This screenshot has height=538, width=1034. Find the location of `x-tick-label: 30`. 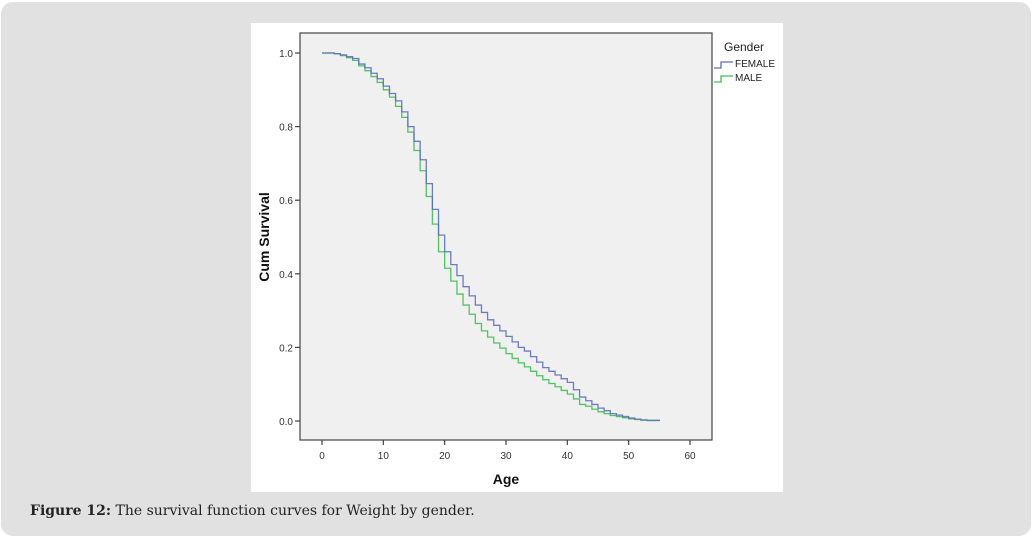

x-tick-label: 30 is located at coordinates (506, 456).